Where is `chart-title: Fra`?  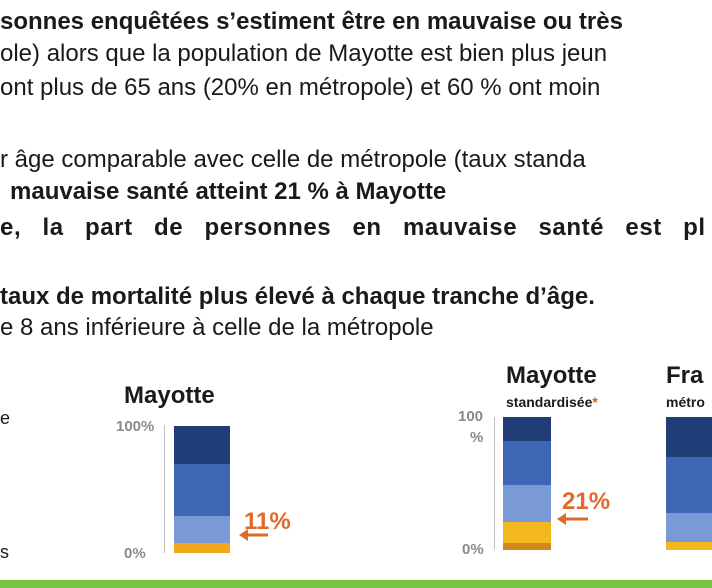
chart-title: Fra is located at coordinates (685, 375).